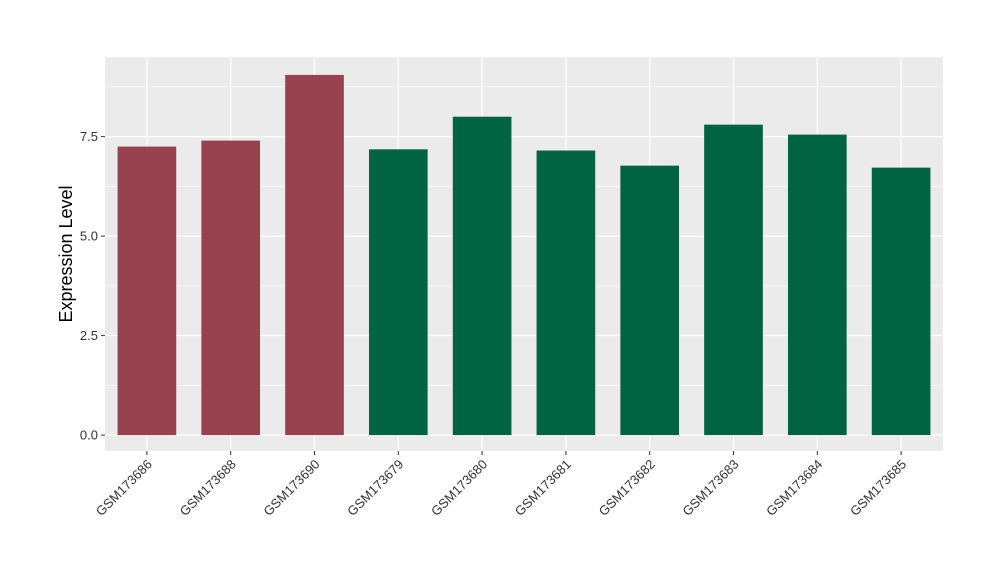  What do you see at coordinates (89, 435) in the screenshot?
I see `y-tick-label: 0.0` at bounding box center [89, 435].